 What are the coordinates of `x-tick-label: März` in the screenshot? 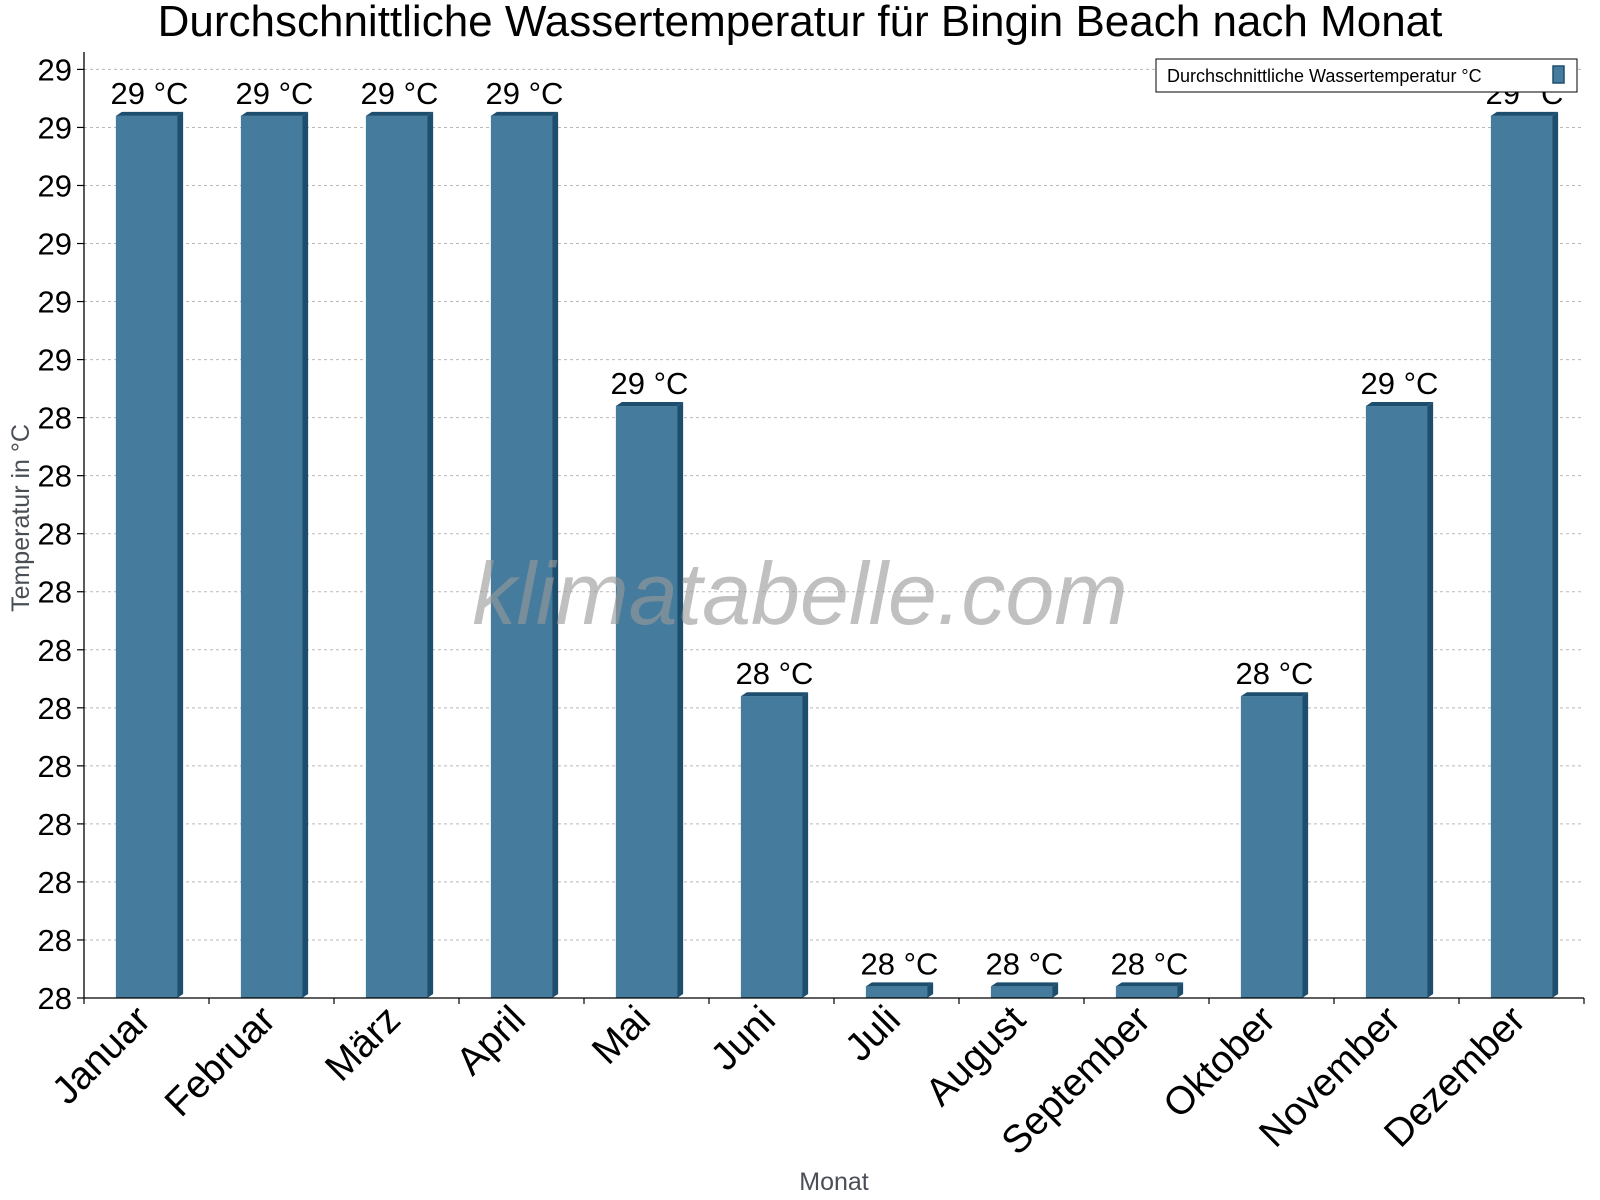 It's located at (363, 1044).